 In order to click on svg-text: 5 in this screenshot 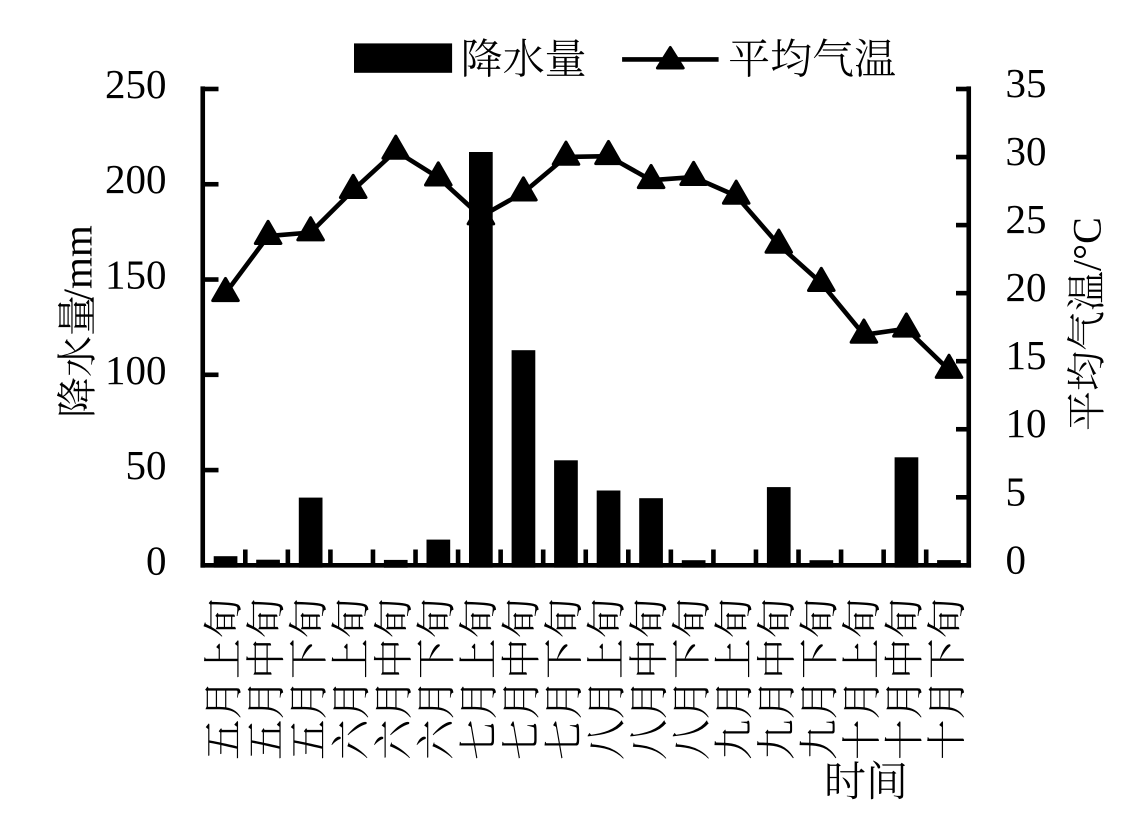, I will do `click(1016, 491)`.